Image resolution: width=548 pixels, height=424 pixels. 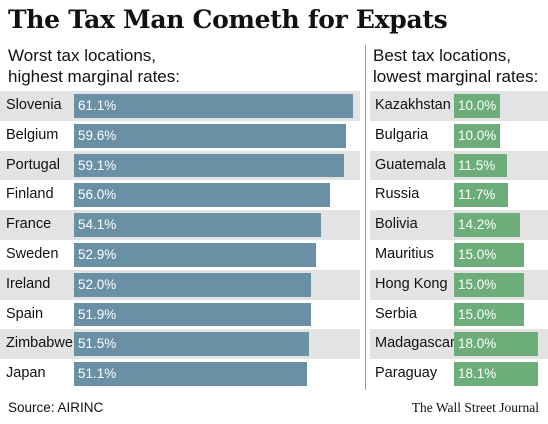 I want to click on worst-bar: 51.1%, so click(x=191, y=374).